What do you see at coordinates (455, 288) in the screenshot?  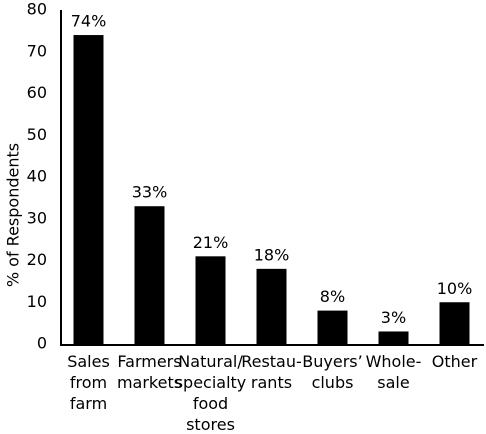 I see `value-label: 10%` at bounding box center [455, 288].